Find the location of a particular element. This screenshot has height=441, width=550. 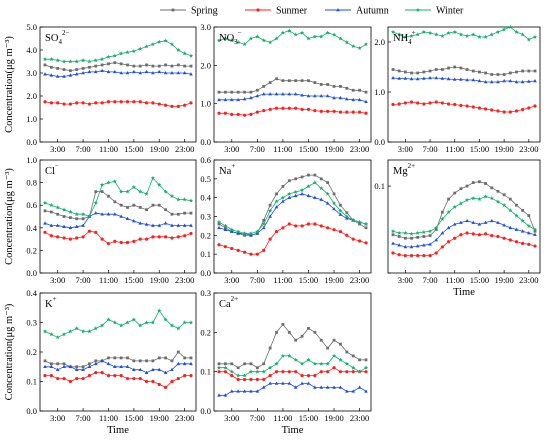

x-tick-label: 19:00 is located at coordinates (159, 280).